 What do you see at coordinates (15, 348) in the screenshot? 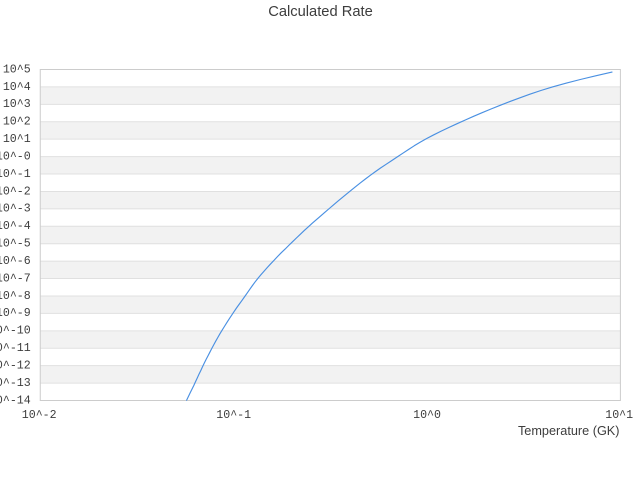
I see `svg-text: 10^-11` at bounding box center [15, 348].